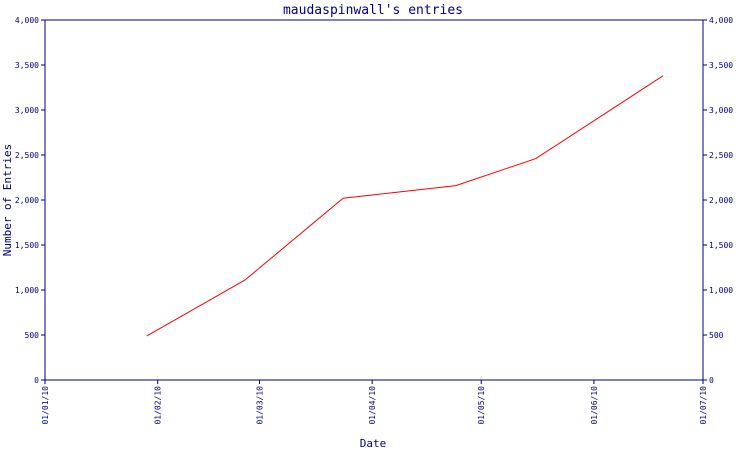  Describe the element at coordinates (721, 155) in the screenshot. I see `y-tick-label-right: 2,500` at that location.